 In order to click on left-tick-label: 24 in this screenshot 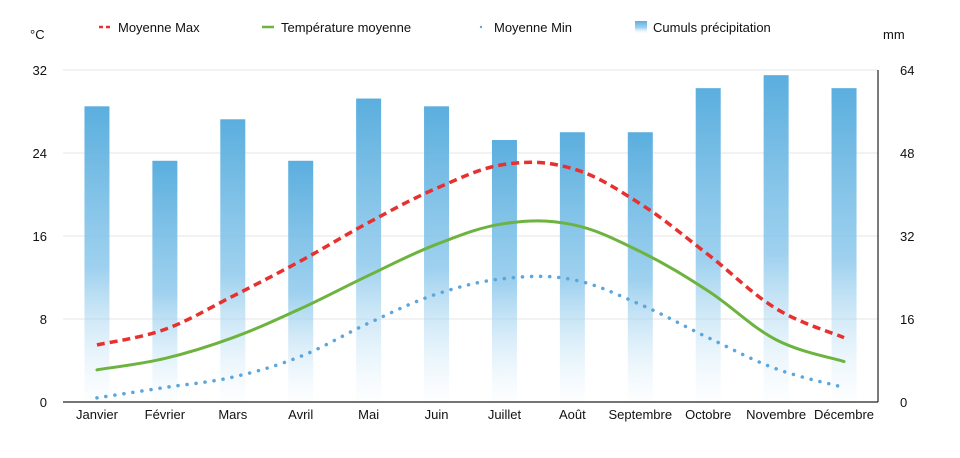, I will do `click(40, 153)`.